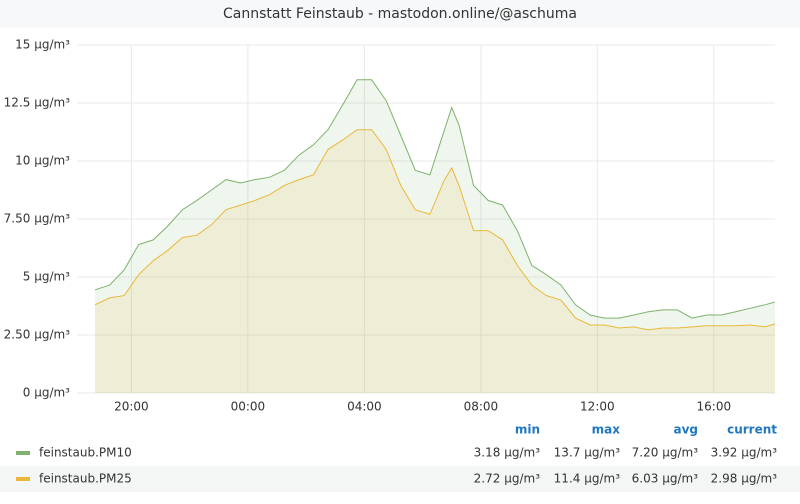  I want to click on x-tick-label: 08:00, so click(481, 407).